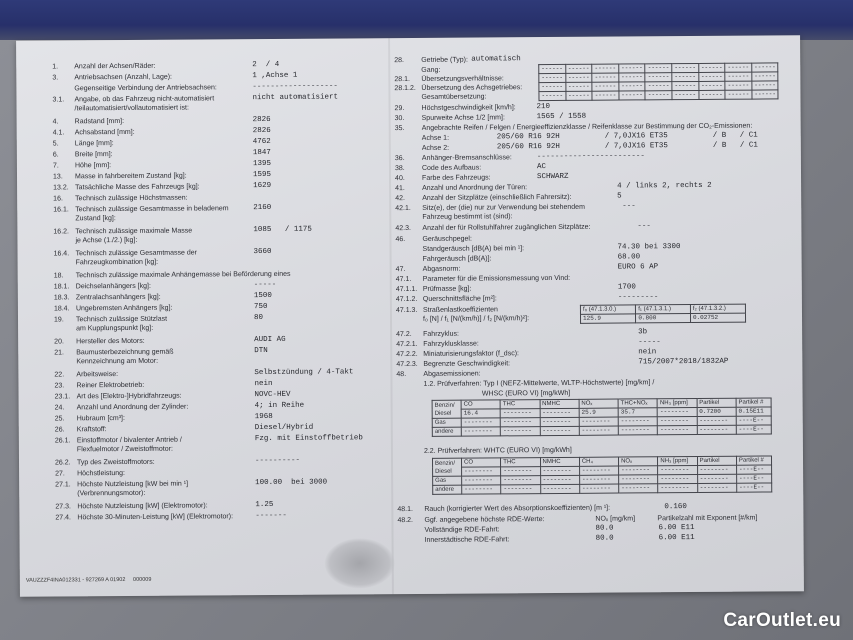 Image resolution: width=853 pixels, height=640 pixels. What do you see at coordinates (677, 461) in the screenshot?
I see `emissions-header: NH₃ [ppm]` at bounding box center [677, 461].